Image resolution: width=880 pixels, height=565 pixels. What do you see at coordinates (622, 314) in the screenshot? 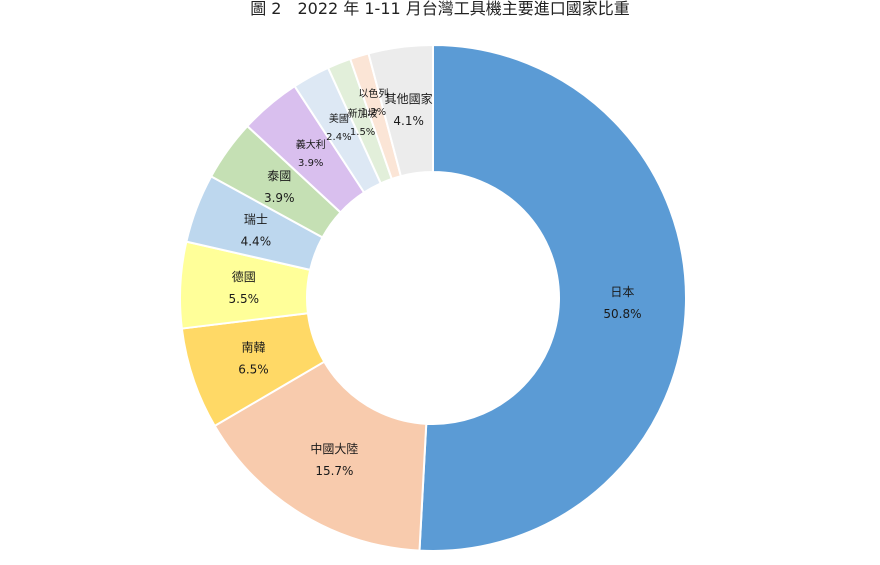
I see `slice-value-label: 50.8%` at bounding box center [622, 314].